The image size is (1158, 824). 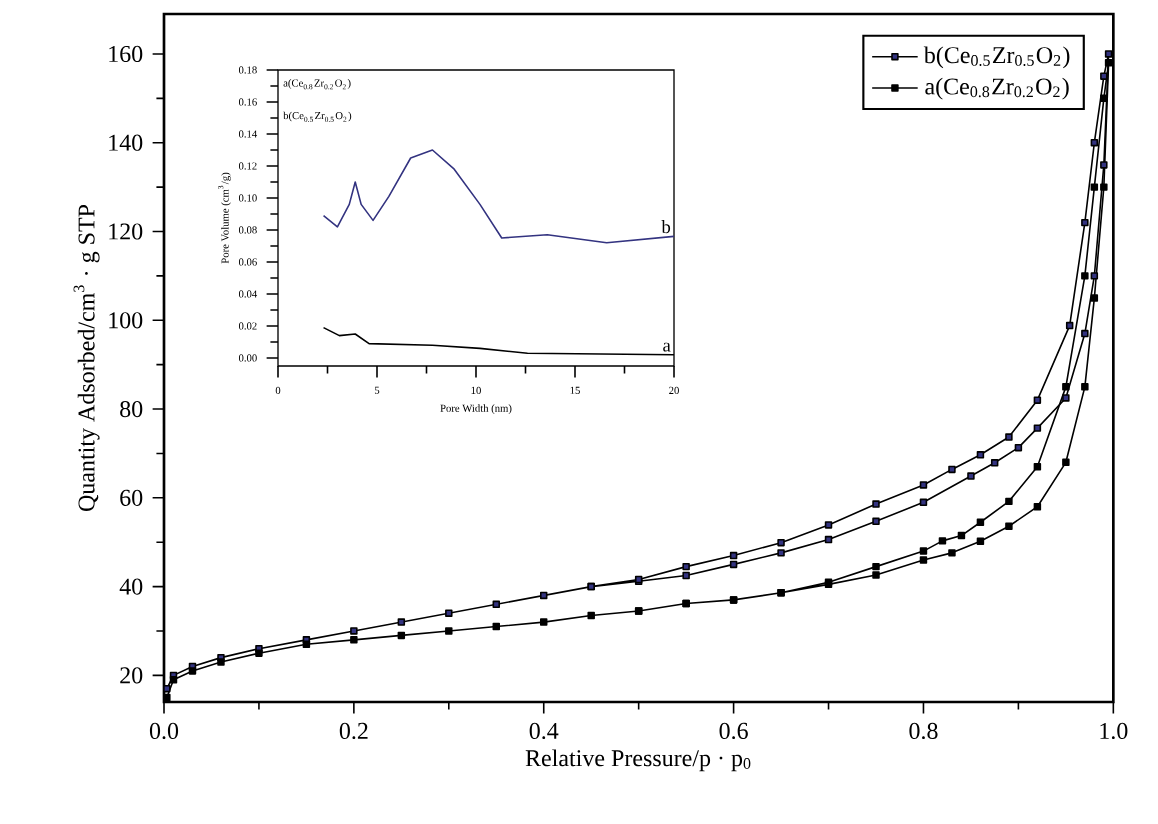 What do you see at coordinates (667, 347) in the screenshot?
I see `series-label: a` at bounding box center [667, 347].